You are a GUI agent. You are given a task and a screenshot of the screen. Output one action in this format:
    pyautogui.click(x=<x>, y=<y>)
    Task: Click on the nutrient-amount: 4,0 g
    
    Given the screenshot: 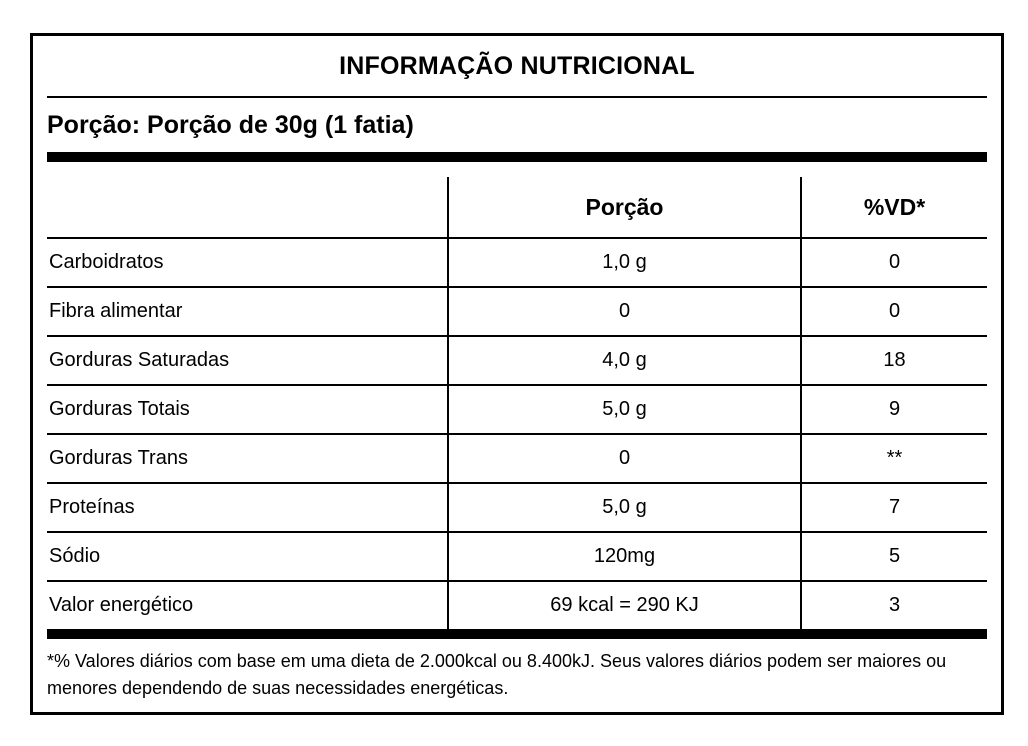 What is the action you would take?
    pyautogui.click(x=623, y=360)
    